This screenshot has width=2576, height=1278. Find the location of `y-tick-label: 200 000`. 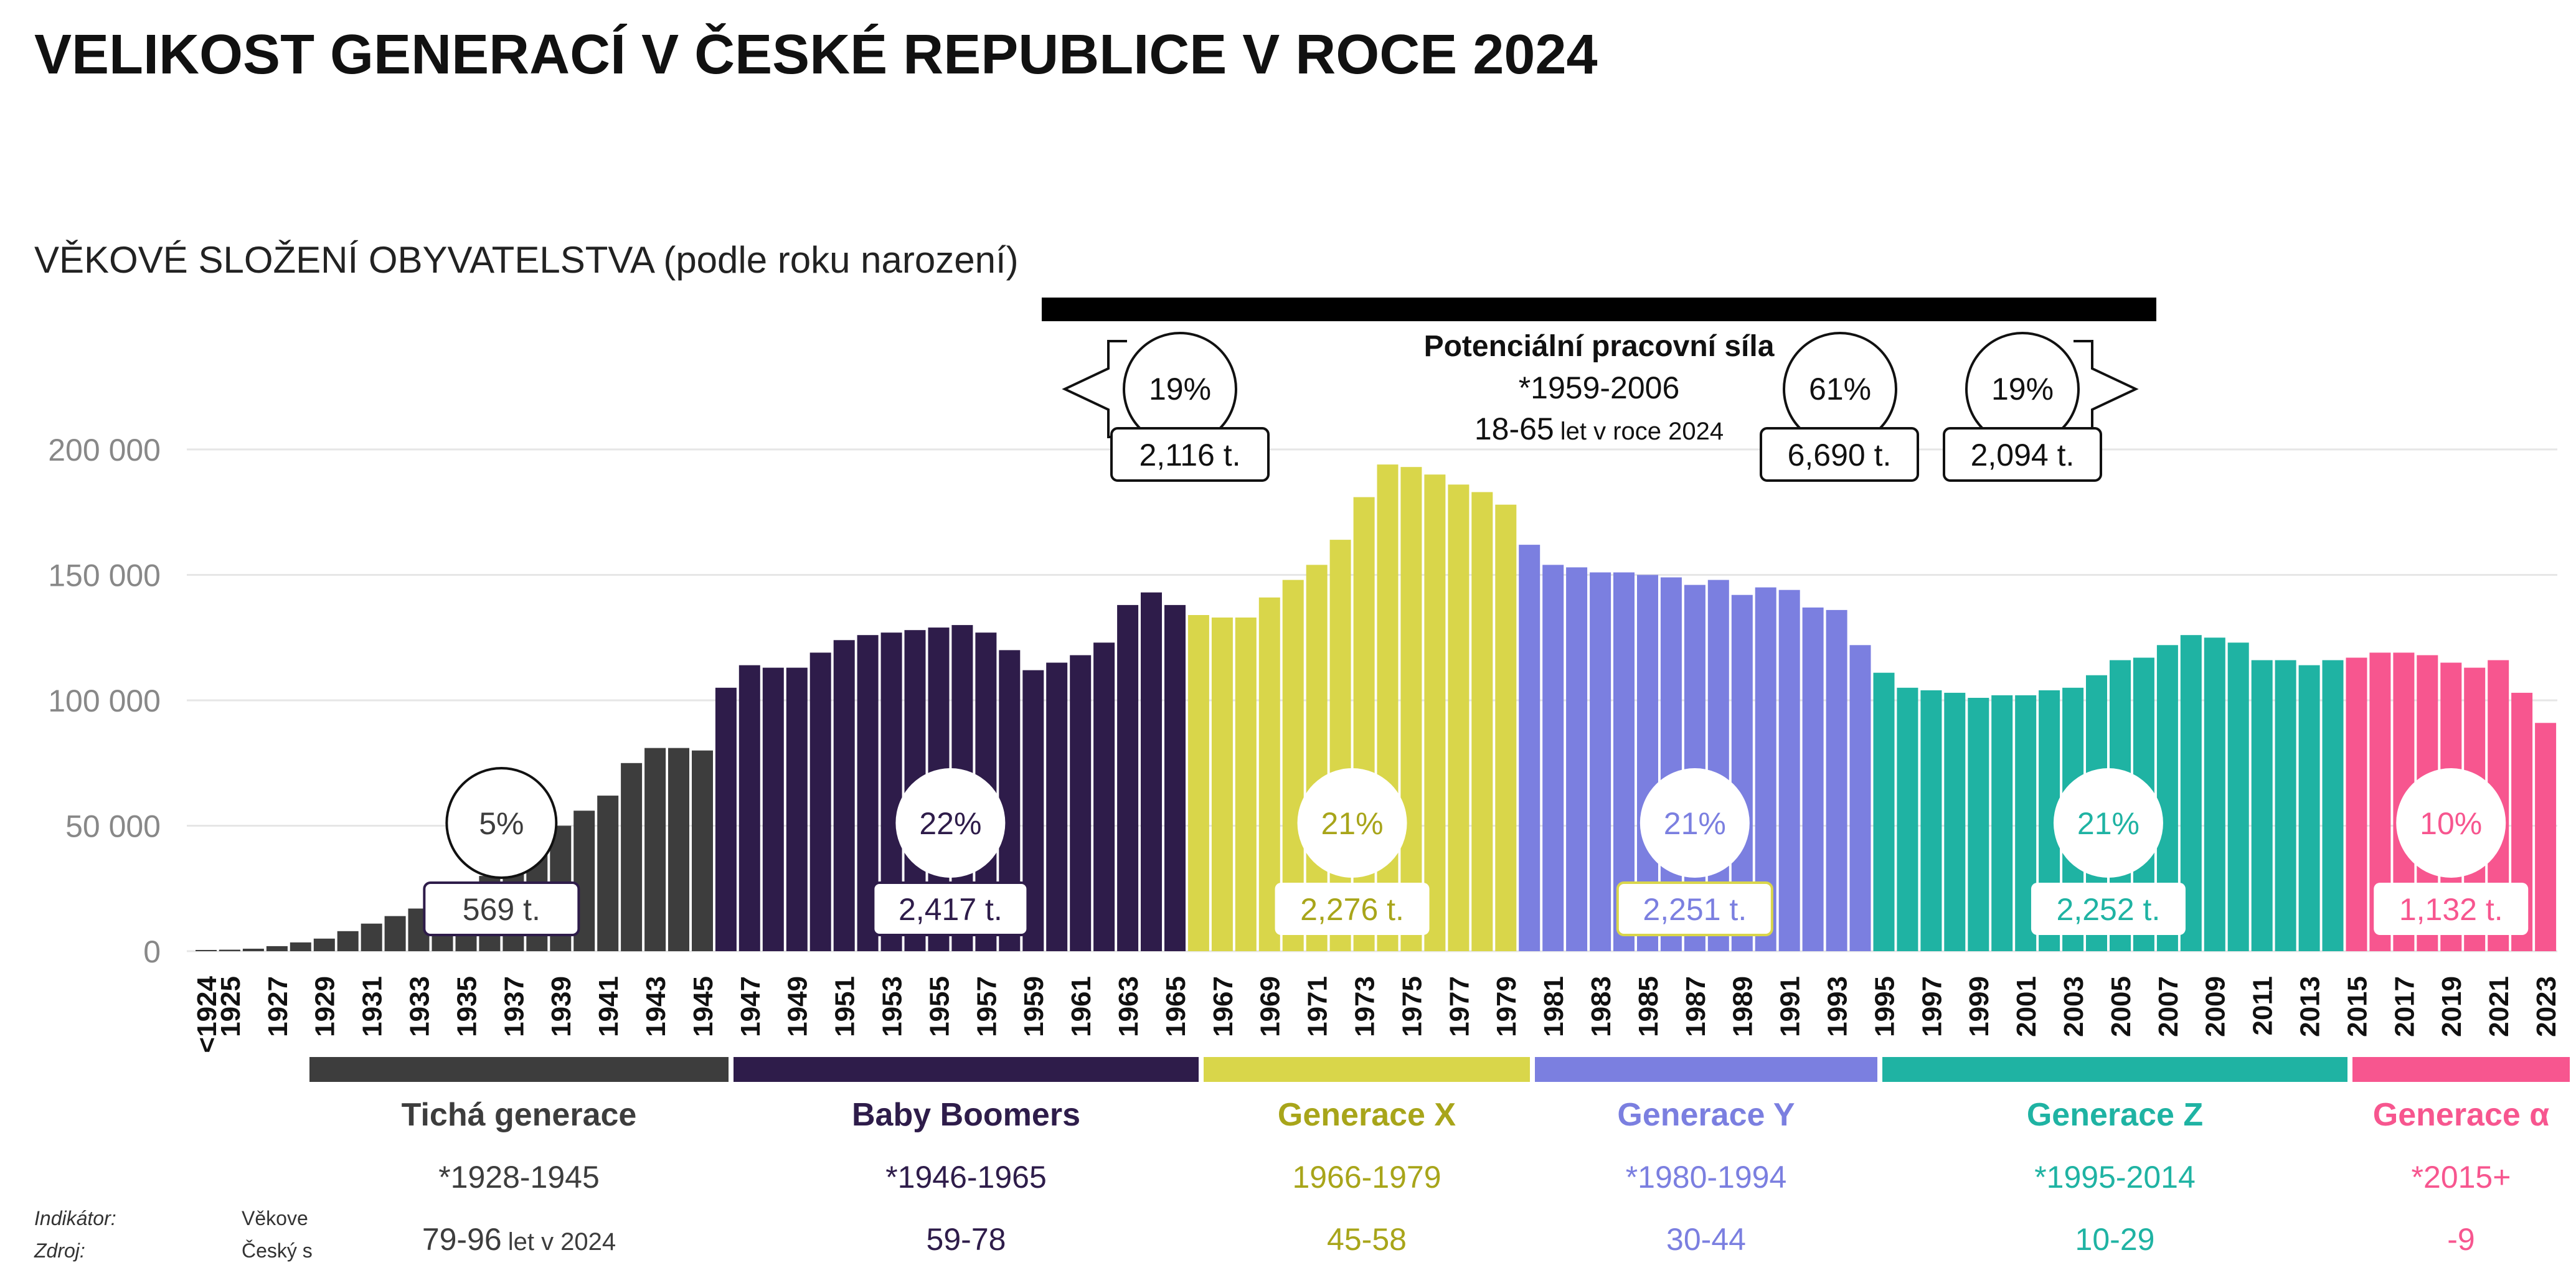

y-tick-label: 200 000 is located at coordinates (104, 450).